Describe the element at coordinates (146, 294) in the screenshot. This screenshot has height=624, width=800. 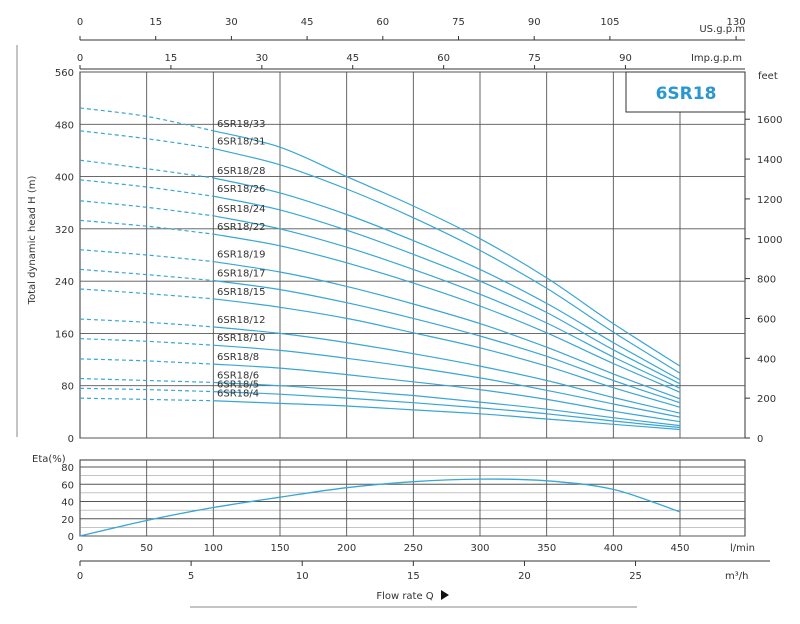
I see `curve-dashed-6SR18/15` at that location.